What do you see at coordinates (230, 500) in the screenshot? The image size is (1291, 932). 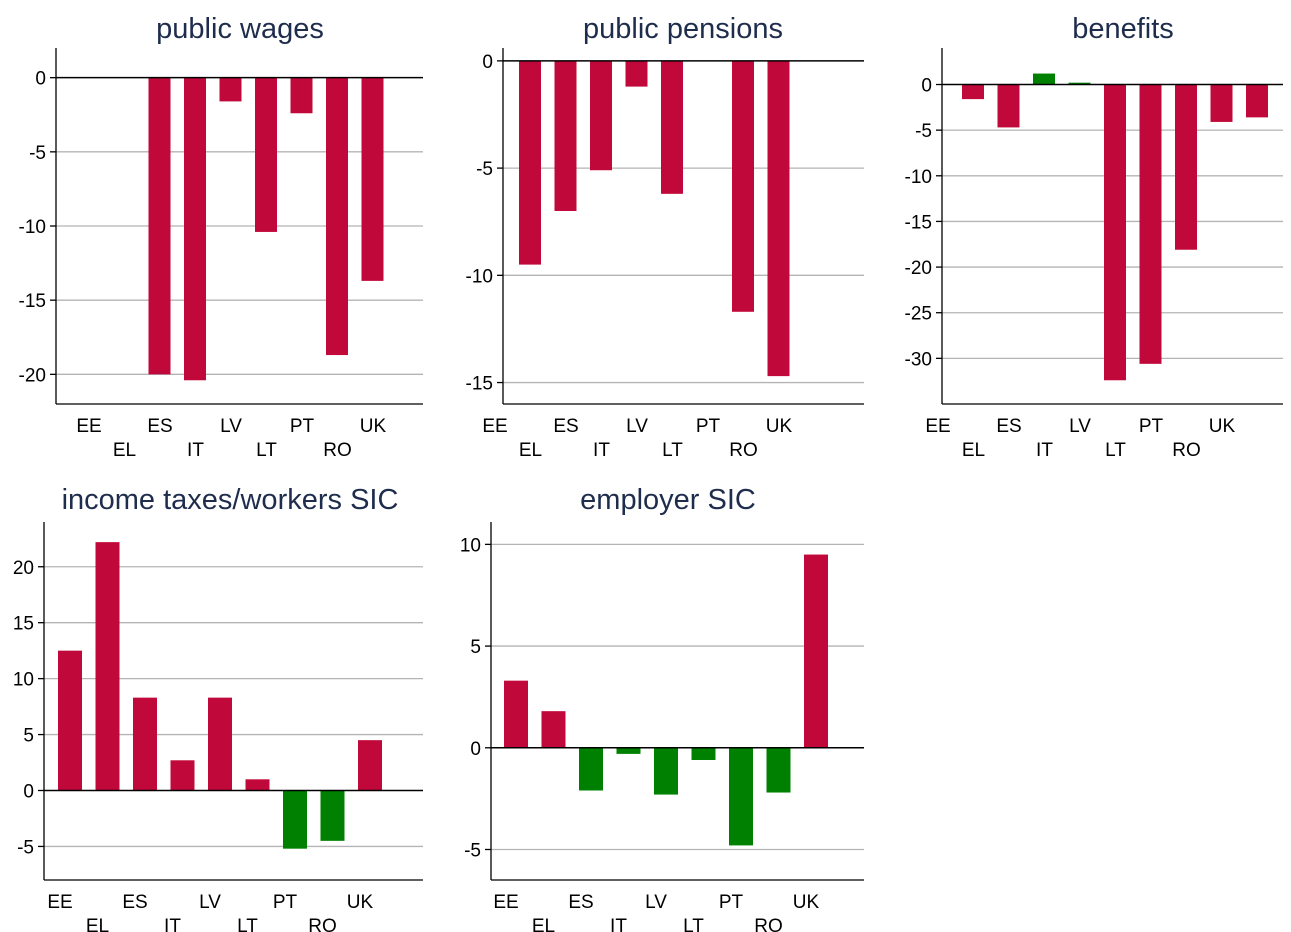 I see `chart-title: income taxes/workers SIC` at bounding box center [230, 500].